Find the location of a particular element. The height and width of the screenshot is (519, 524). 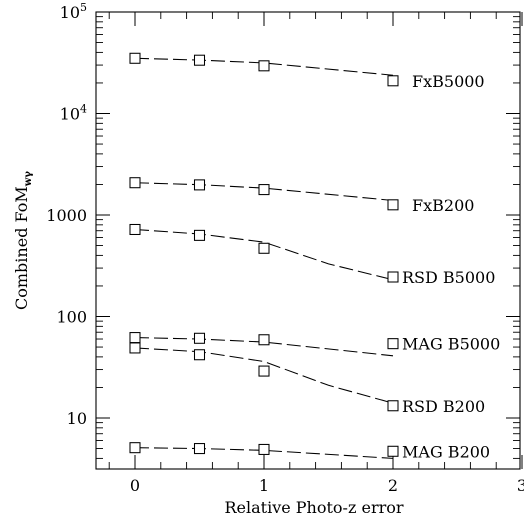

x-tick-label: 3 is located at coordinates (520, 485).